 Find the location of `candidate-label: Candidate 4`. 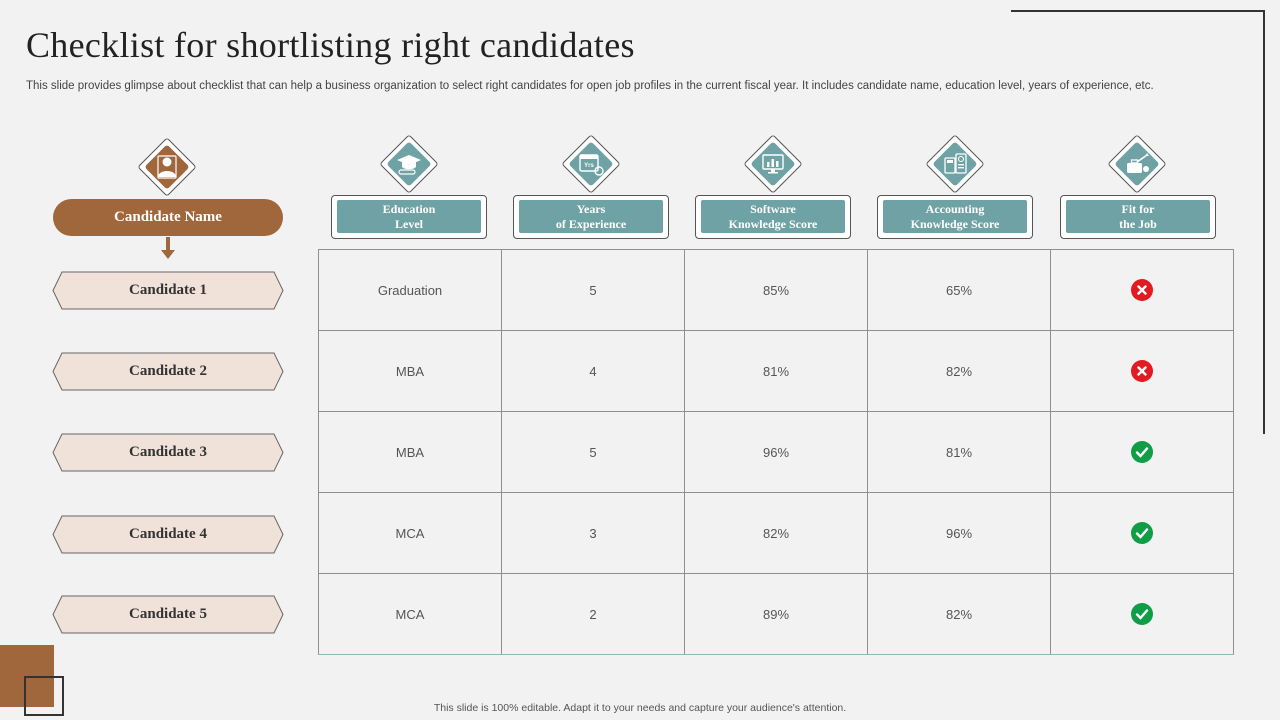

candidate-label: Candidate 4 is located at coordinates (168, 534).